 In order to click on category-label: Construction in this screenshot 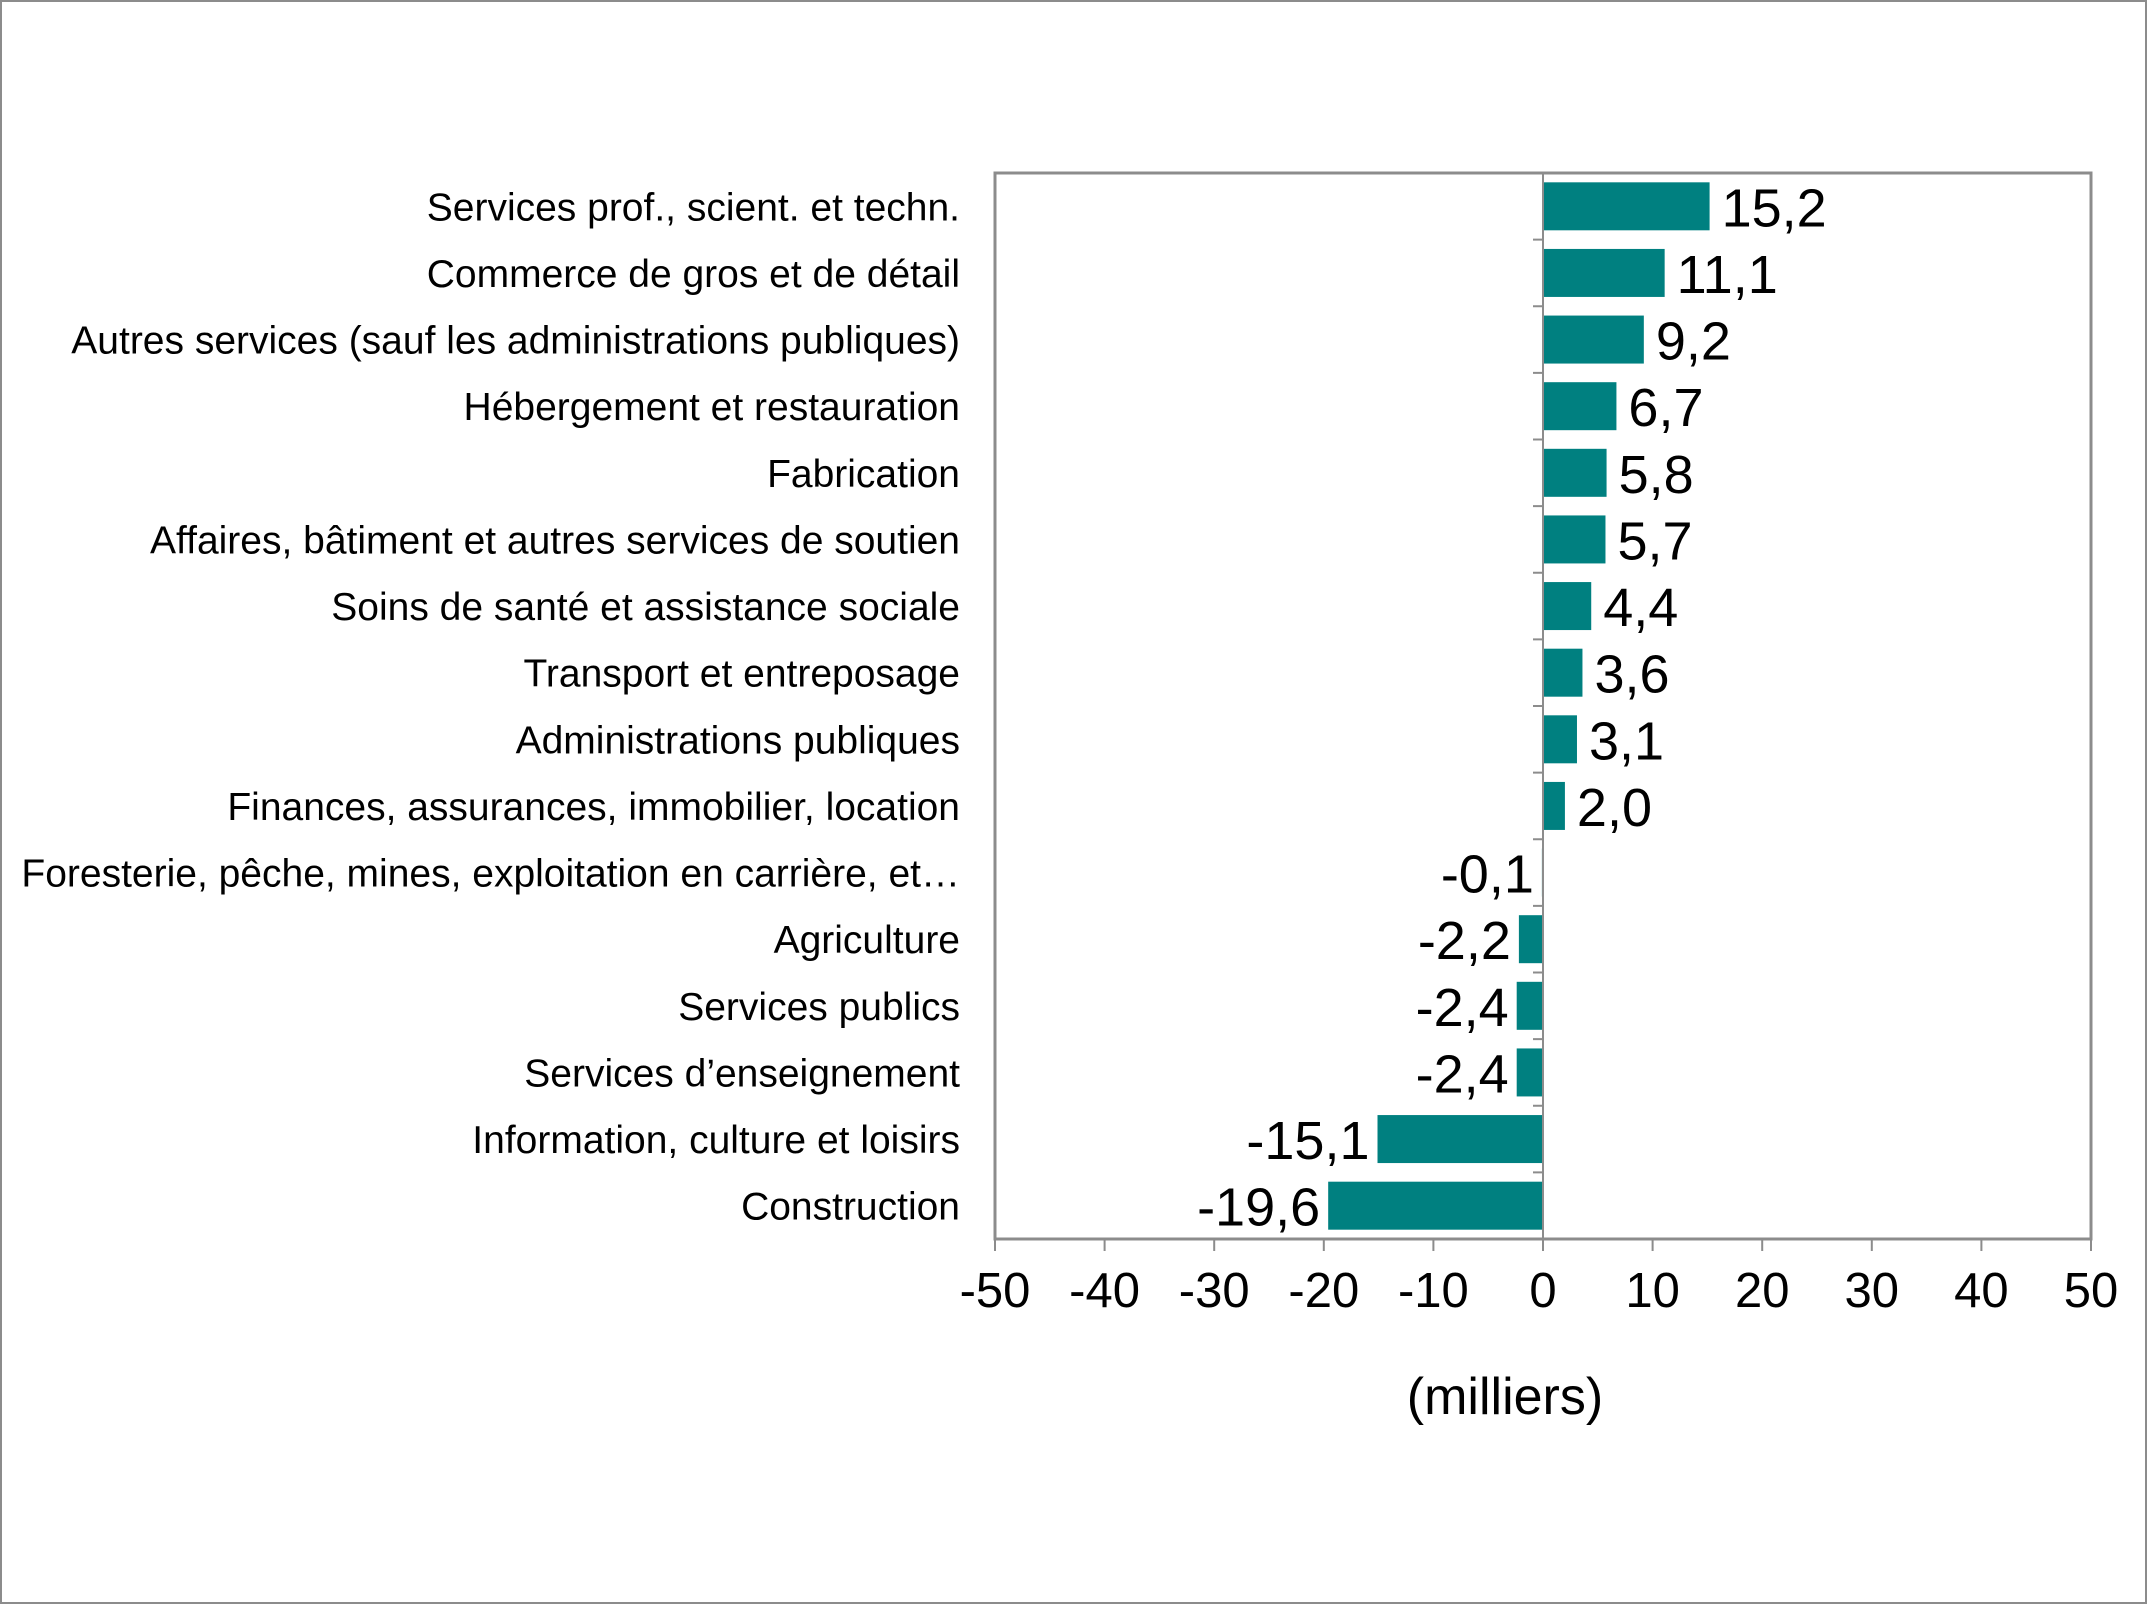, I will do `click(850, 1207)`.